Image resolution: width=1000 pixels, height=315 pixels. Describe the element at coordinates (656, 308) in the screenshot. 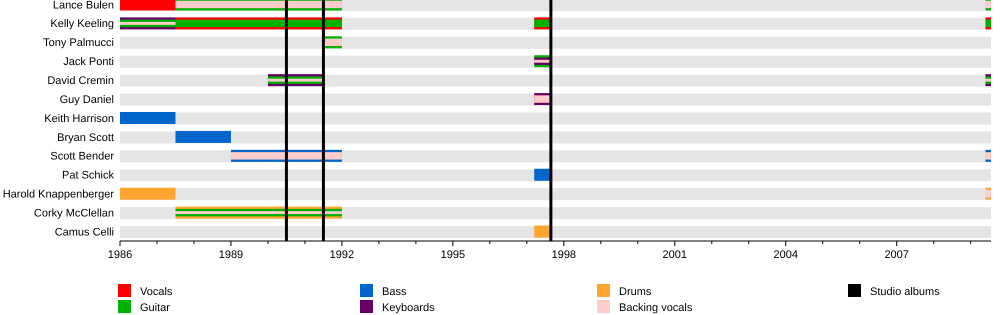

I see `legend-label: Backing vocals` at that location.